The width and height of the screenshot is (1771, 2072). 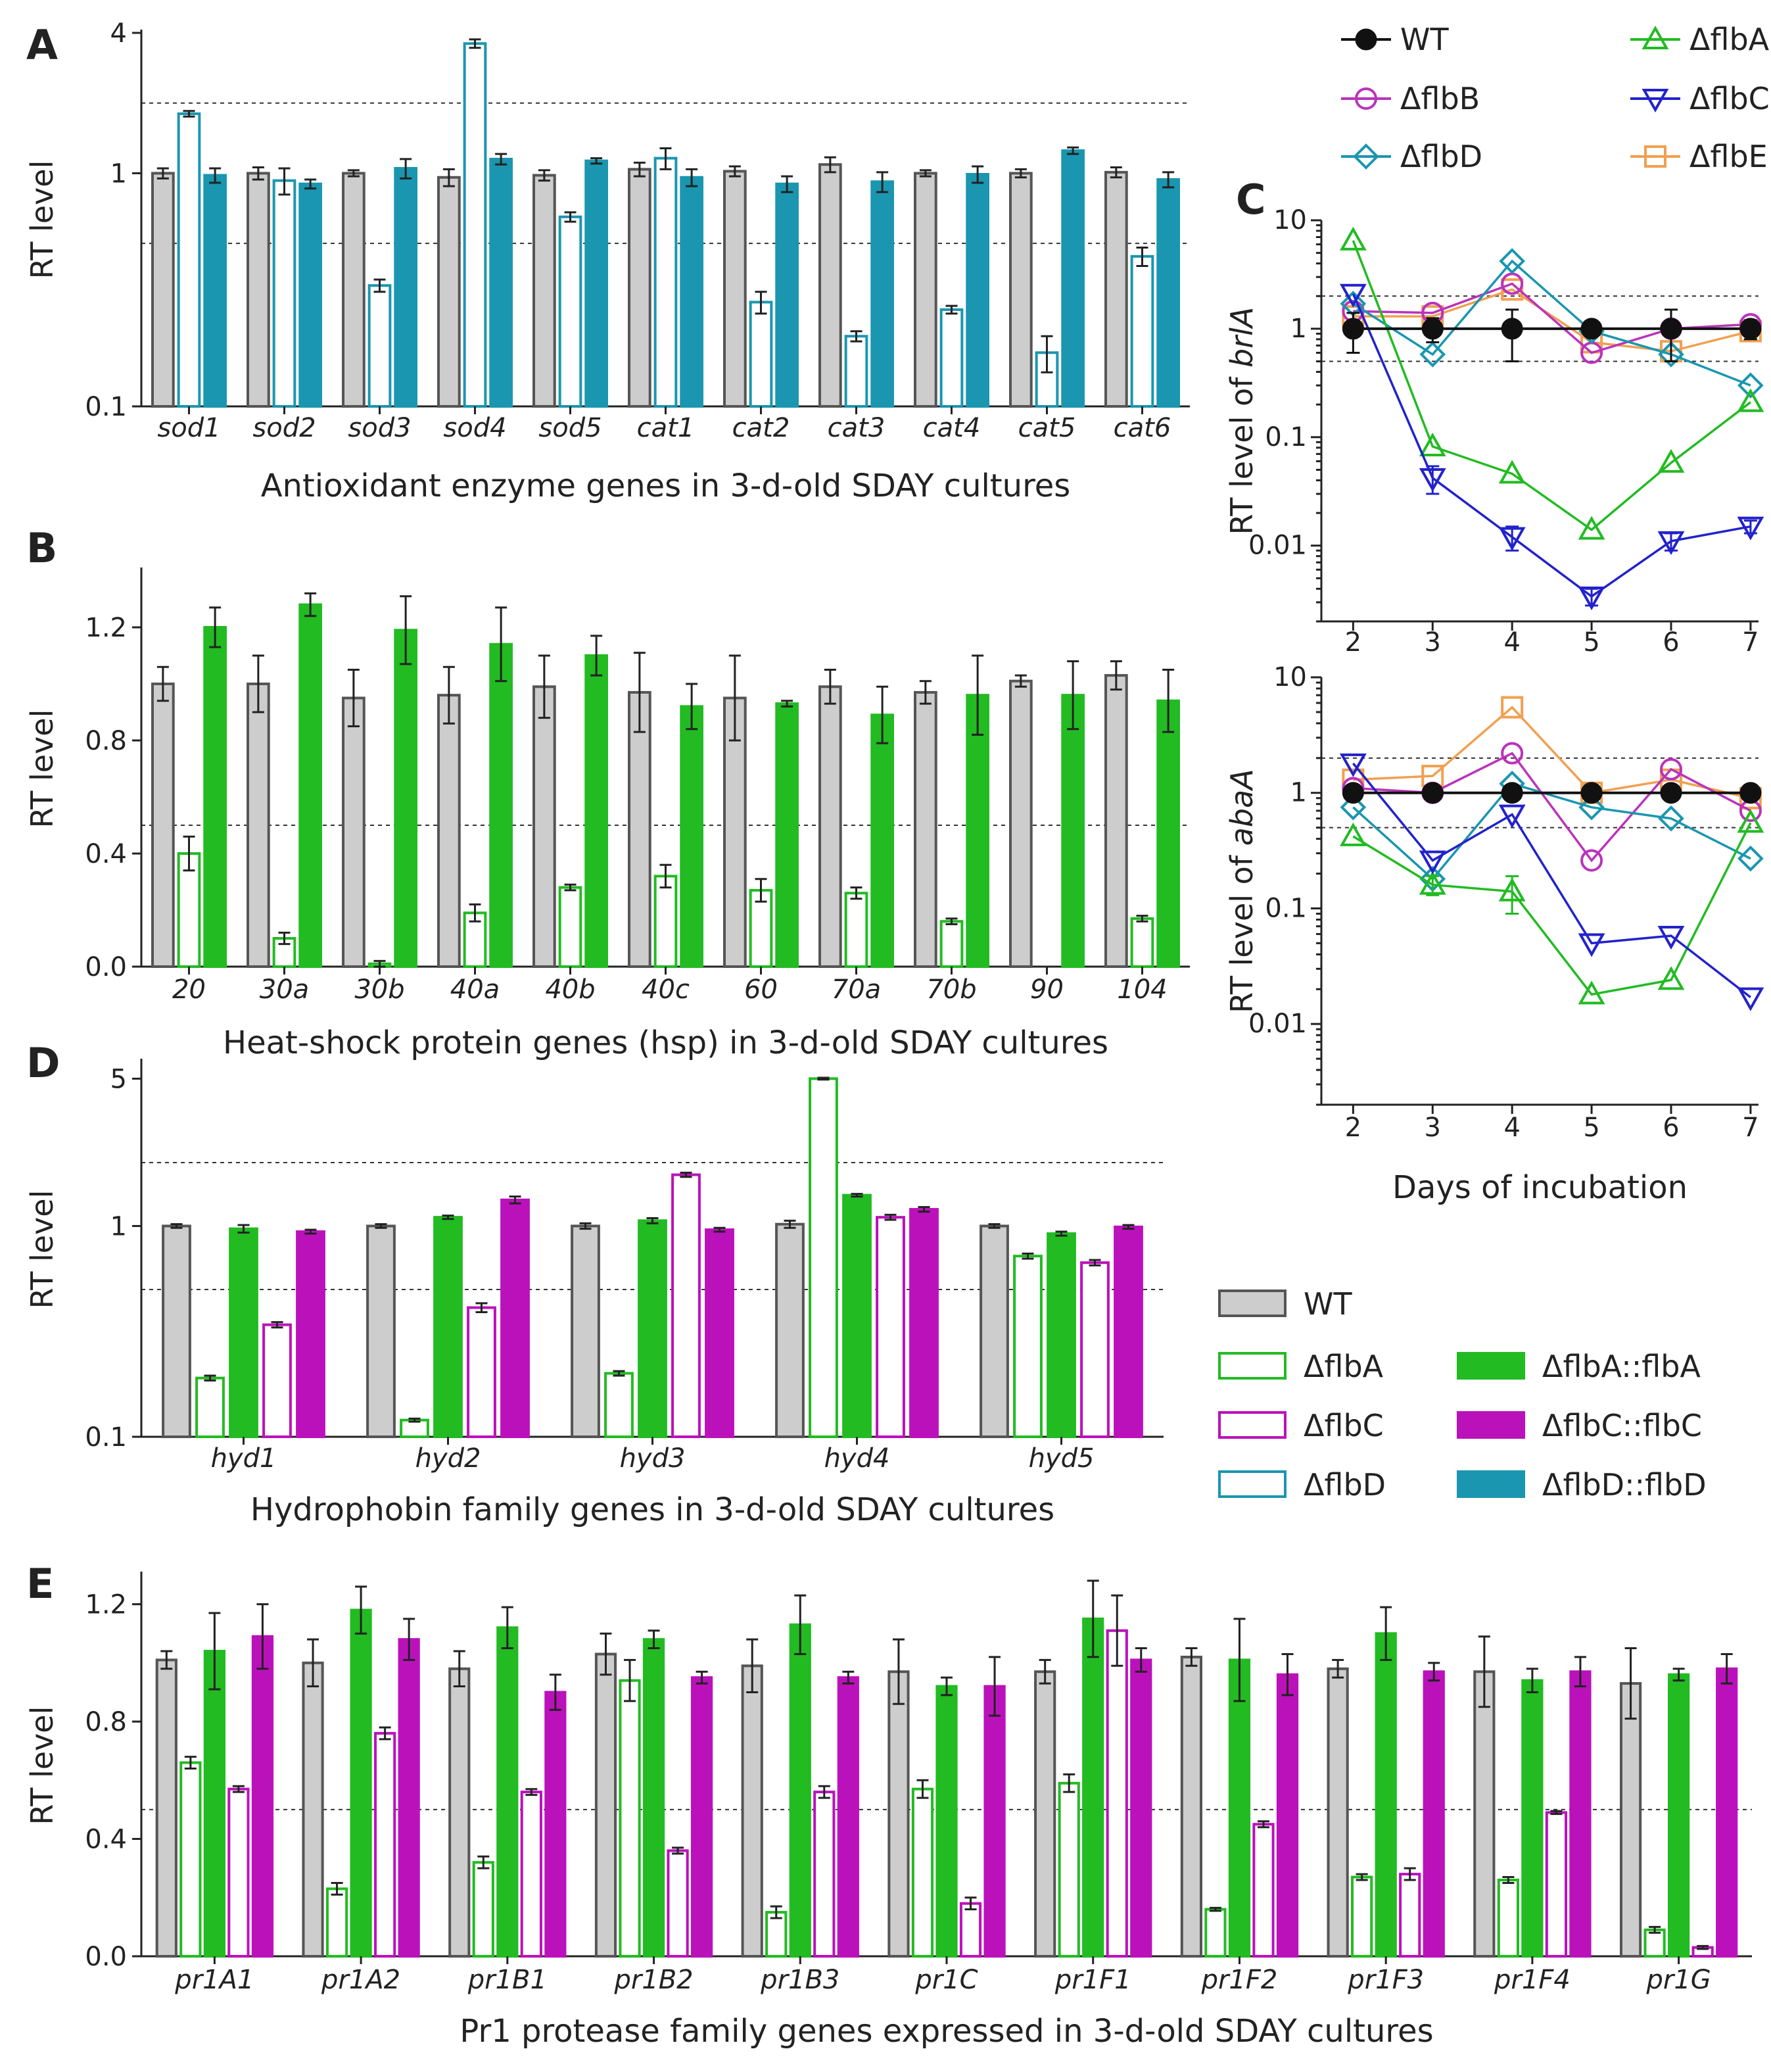 I want to click on category-label: pr1B2, so click(x=653, y=1980).